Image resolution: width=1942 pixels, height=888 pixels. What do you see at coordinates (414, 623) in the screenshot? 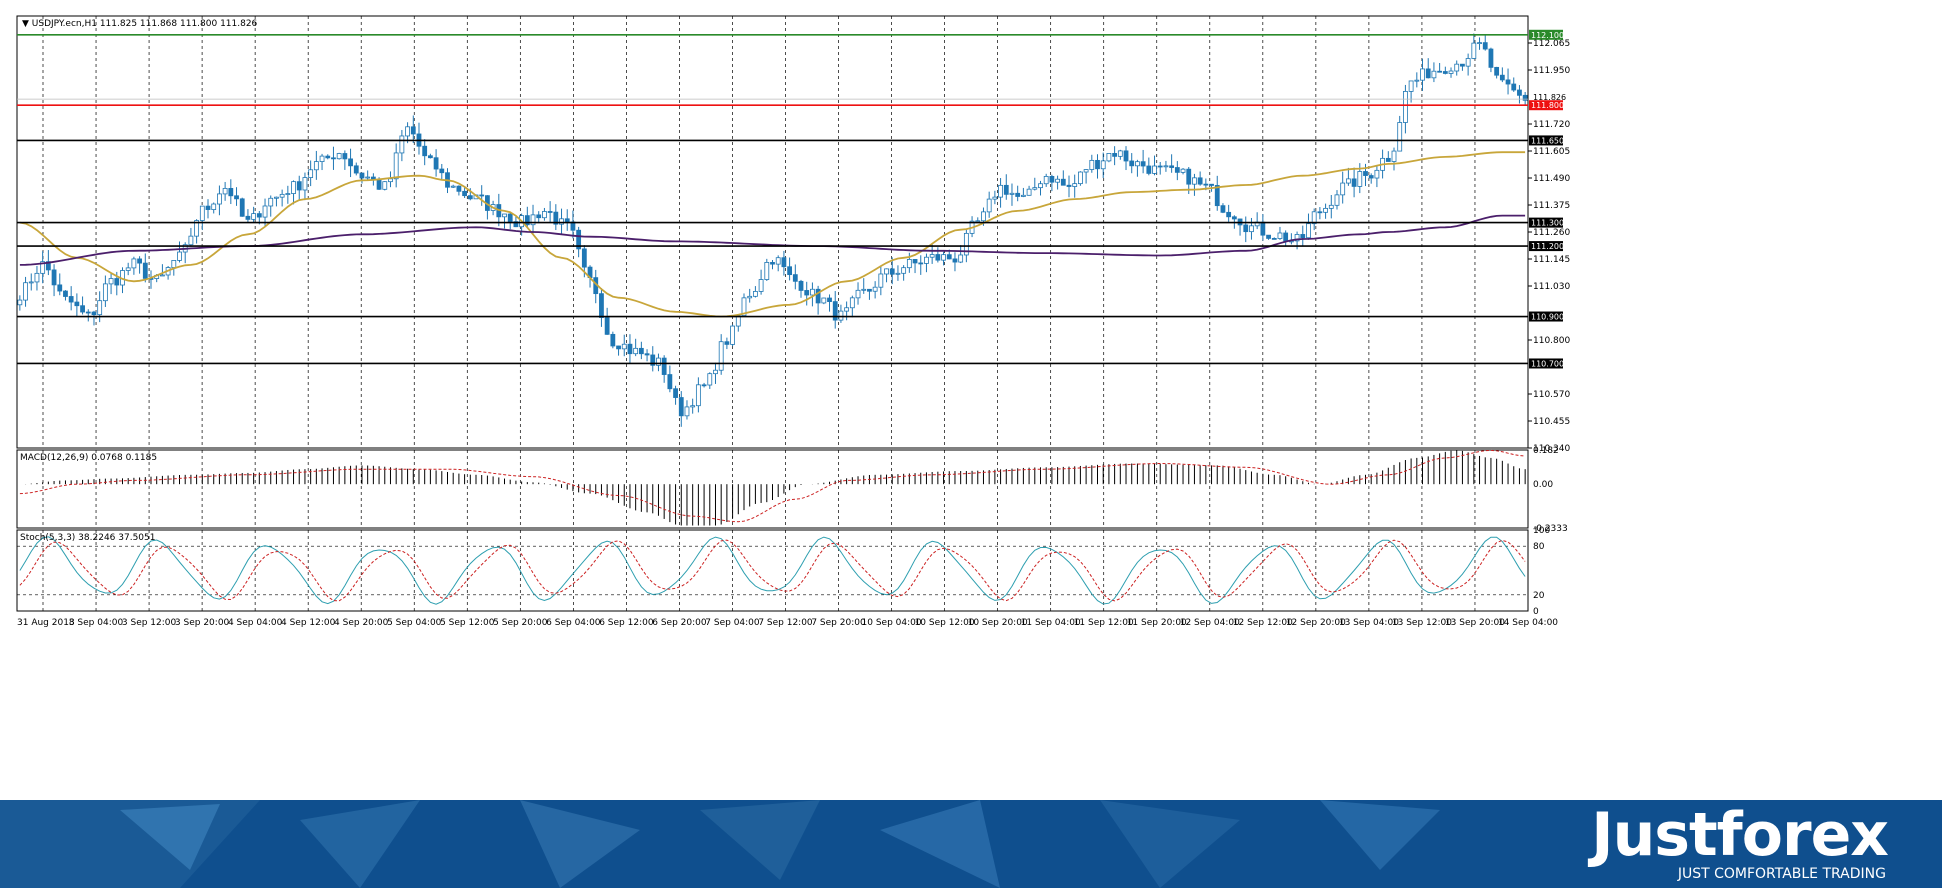
I see `x-tick-label: 5 Sep 04:00` at bounding box center [414, 623].